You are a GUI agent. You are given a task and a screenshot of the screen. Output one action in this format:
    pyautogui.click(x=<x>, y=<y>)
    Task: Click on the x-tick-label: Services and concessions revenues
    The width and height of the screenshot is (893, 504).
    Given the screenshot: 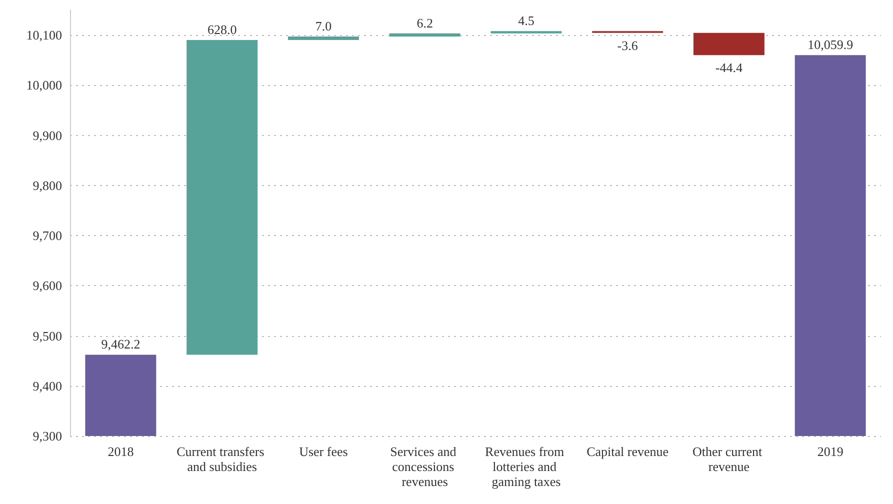 What is the action you would take?
    pyautogui.click(x=425, y=466)
    